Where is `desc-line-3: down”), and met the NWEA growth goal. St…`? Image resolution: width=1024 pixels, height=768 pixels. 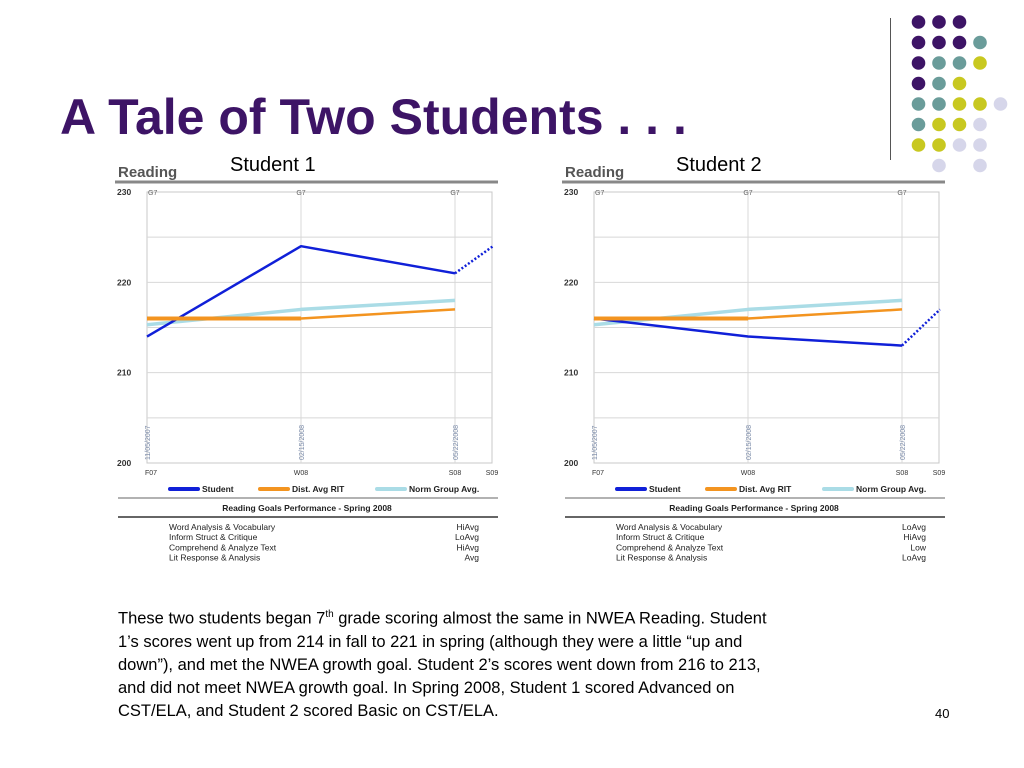 desc-line-3: down”), and met the NWEA growth goal. St… is located at coordinates (439, 664).